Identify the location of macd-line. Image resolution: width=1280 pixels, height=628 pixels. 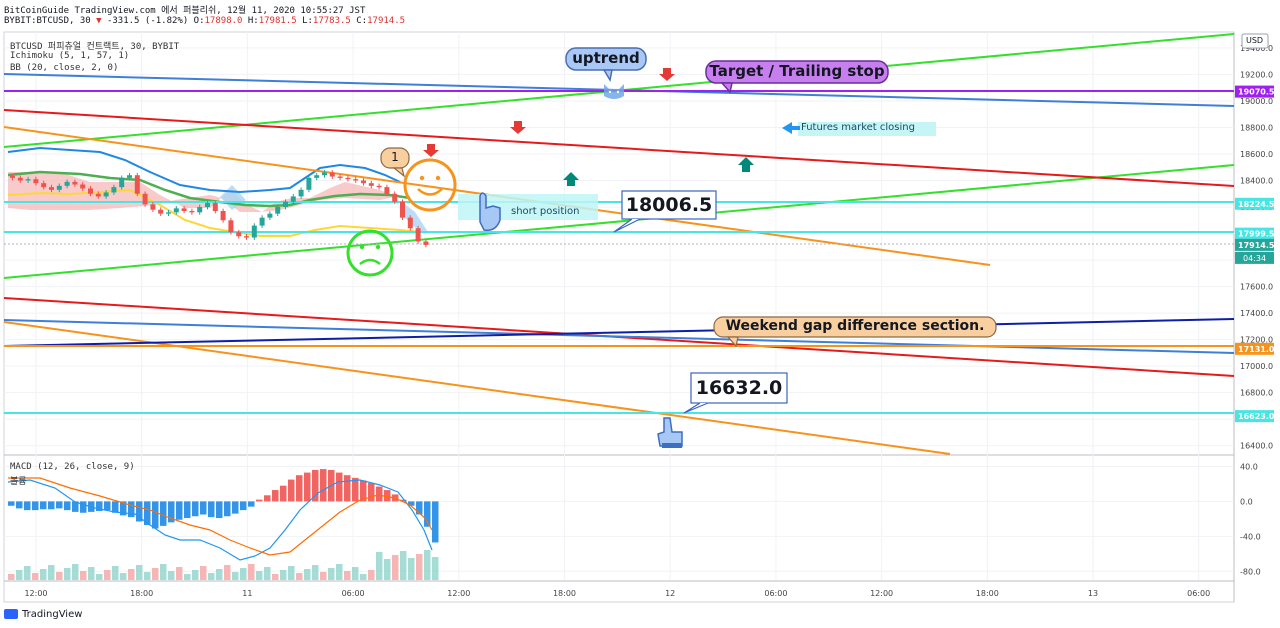
(220, 520).